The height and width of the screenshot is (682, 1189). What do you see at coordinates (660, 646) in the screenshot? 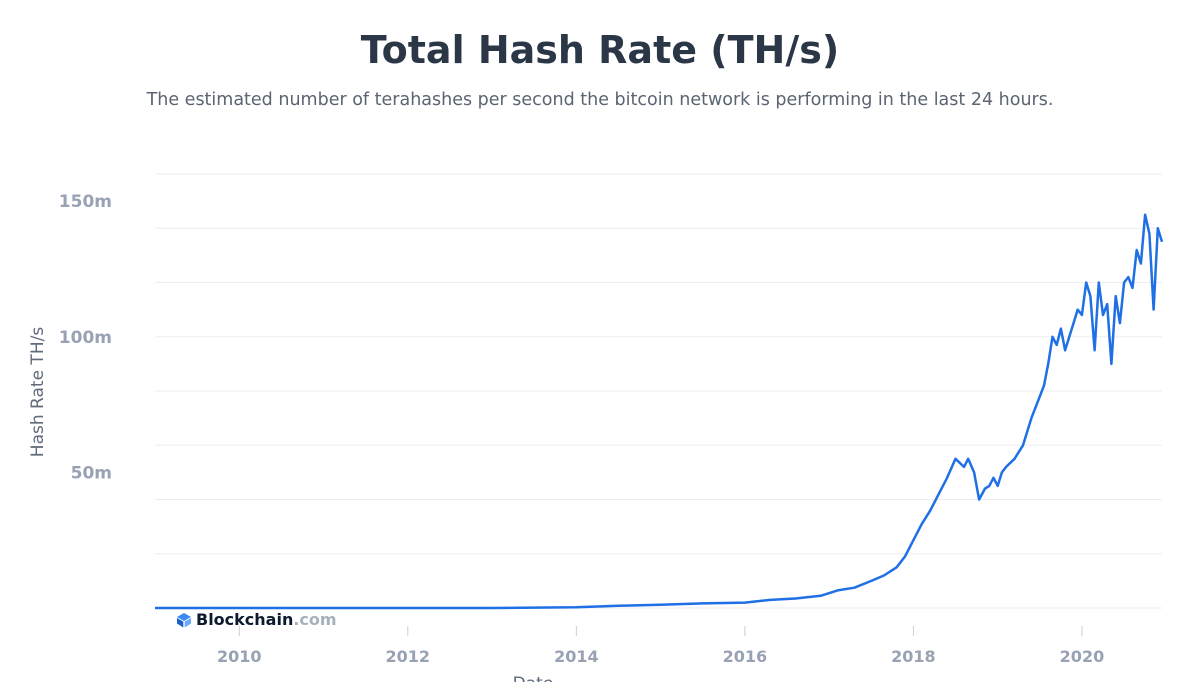
I see `x-axis: 2010 2012 2014 2016 2018 2020` at bounding box center [660, 646].